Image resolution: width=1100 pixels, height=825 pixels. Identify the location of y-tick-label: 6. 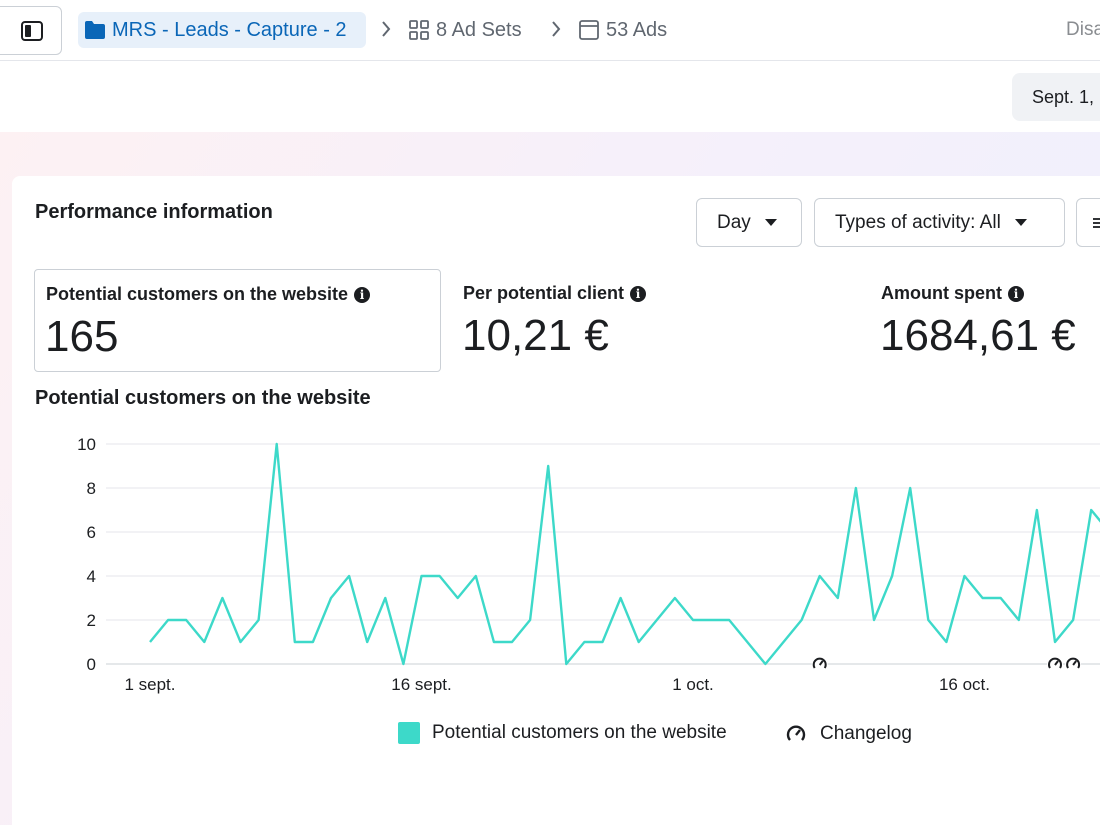
(91, 532).